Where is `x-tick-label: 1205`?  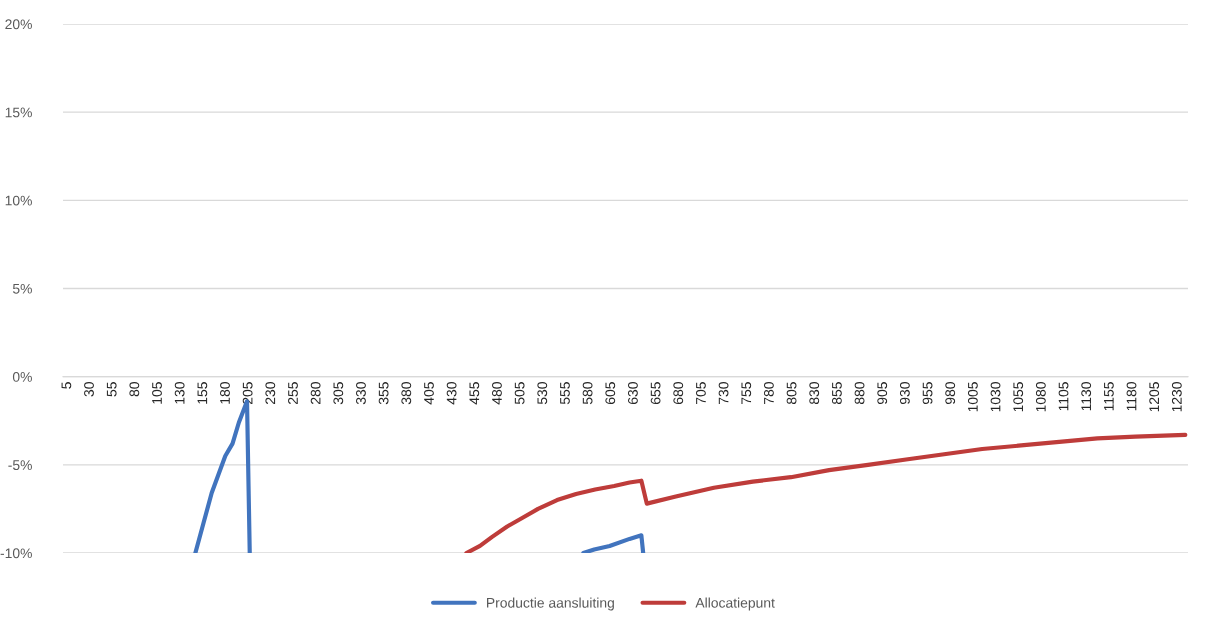
x-tick-label: 1205 is located at coordinates (1154, 397).